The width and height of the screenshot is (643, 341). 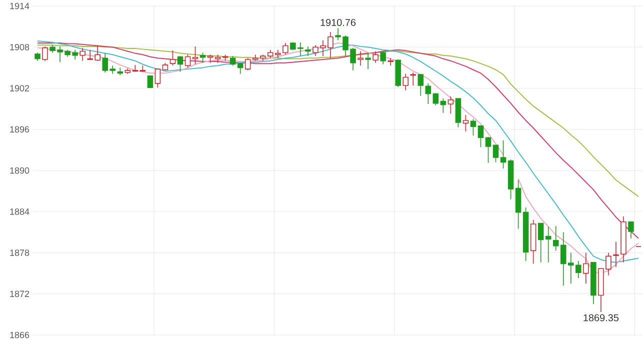 What do you see at coordinates (20, 6) in the screenshot?
I see `y-tick-label: 1914` at bounding box center [20, 6].